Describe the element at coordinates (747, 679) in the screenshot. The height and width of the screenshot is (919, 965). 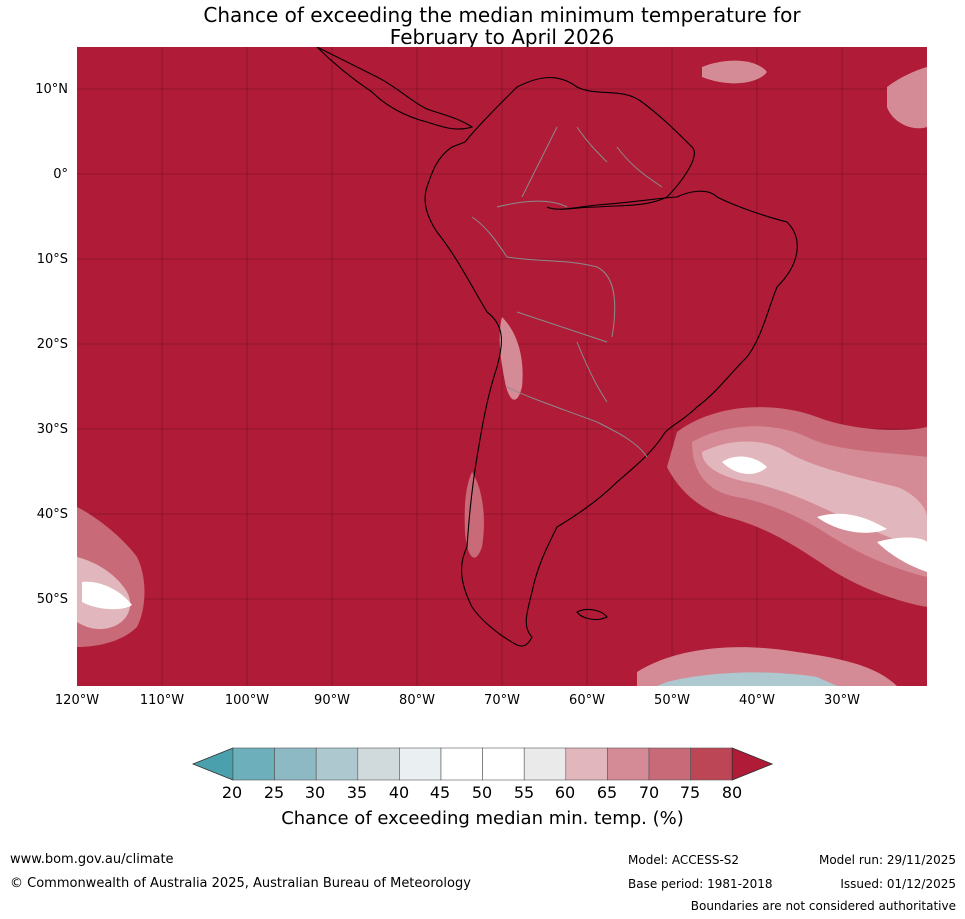
I see `patch-southern-ocean-cool` at that location.